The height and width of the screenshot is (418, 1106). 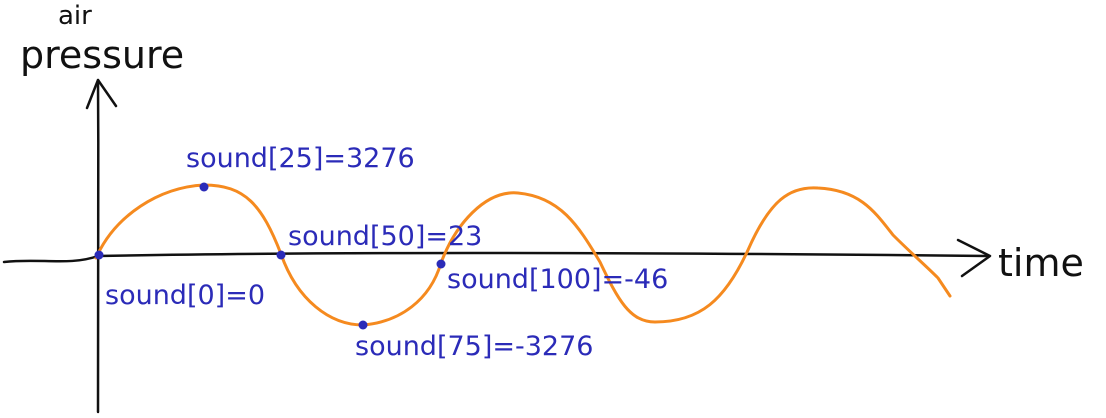 What do you see at coordinates (1041, 263) in the screenshot?
I see `x-axis-label: time` at bounding box center [1041, 263].